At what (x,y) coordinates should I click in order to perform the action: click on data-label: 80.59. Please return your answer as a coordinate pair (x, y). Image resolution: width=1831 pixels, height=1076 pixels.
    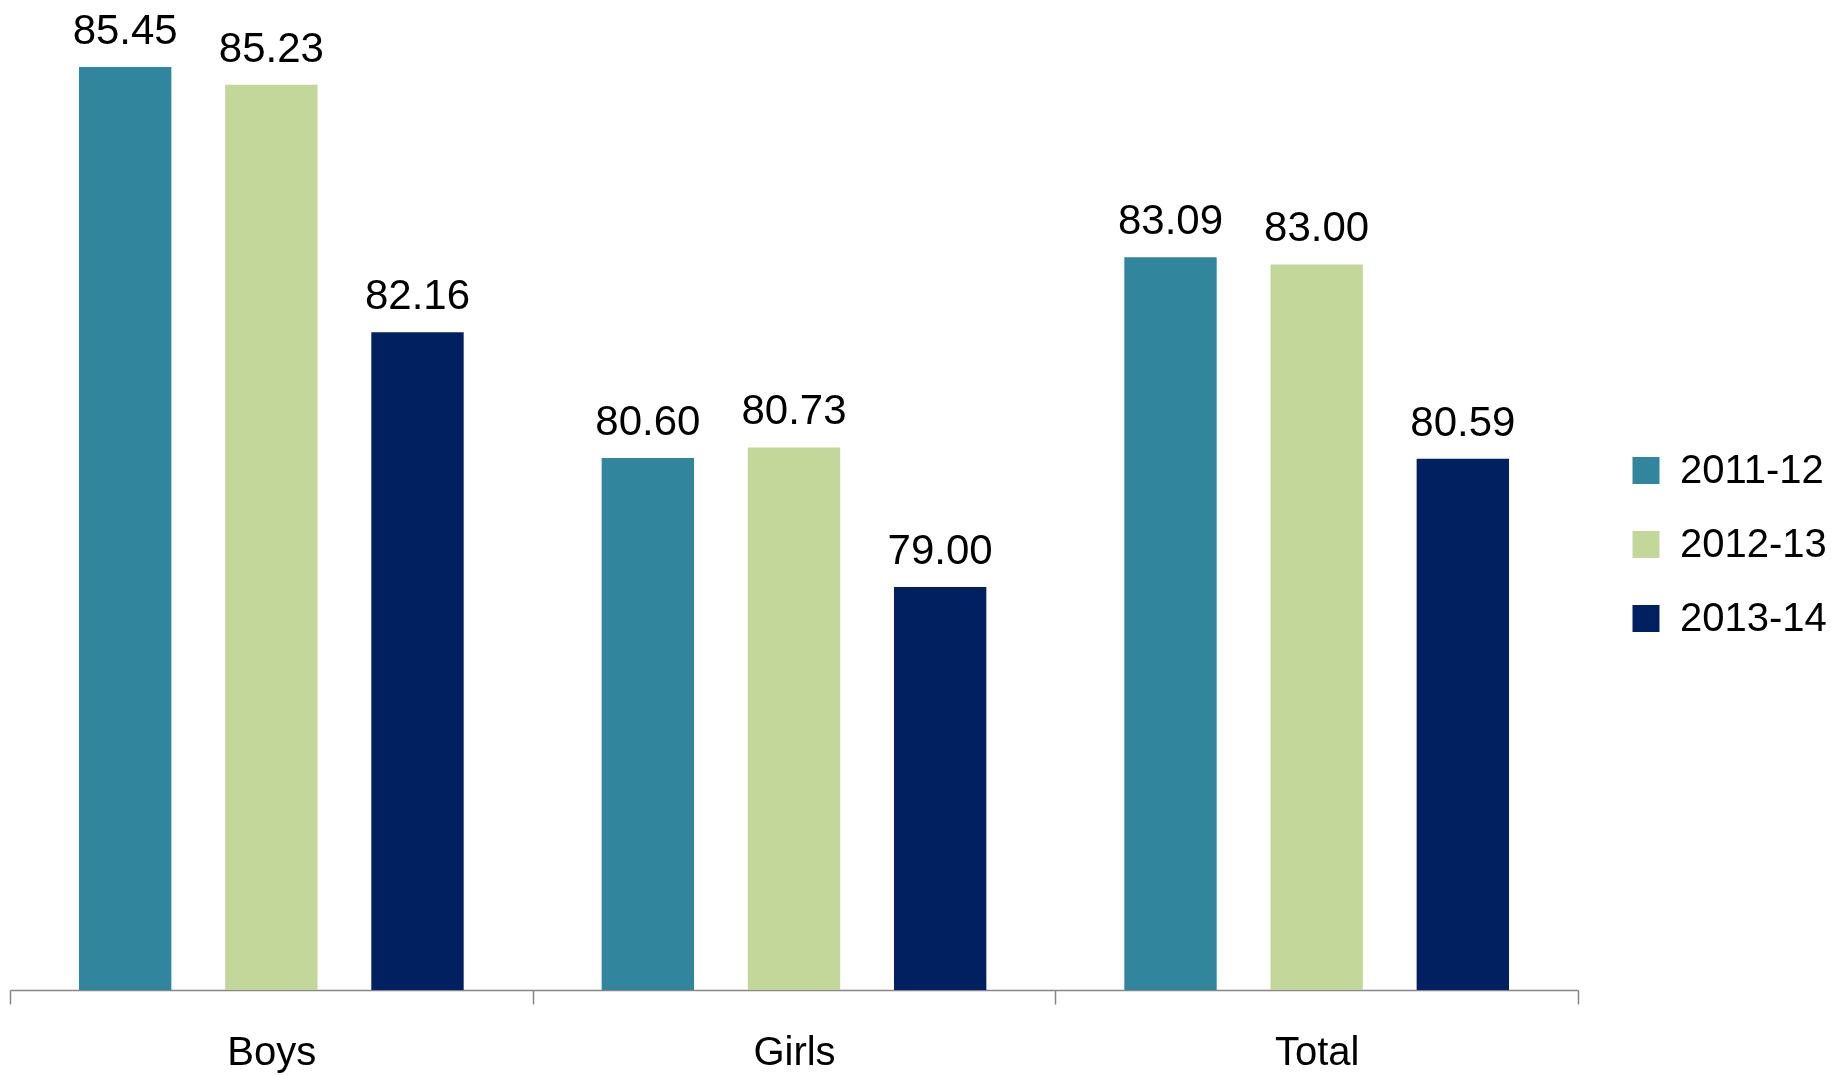
    Looking at the image, I should click on (1463, 421).